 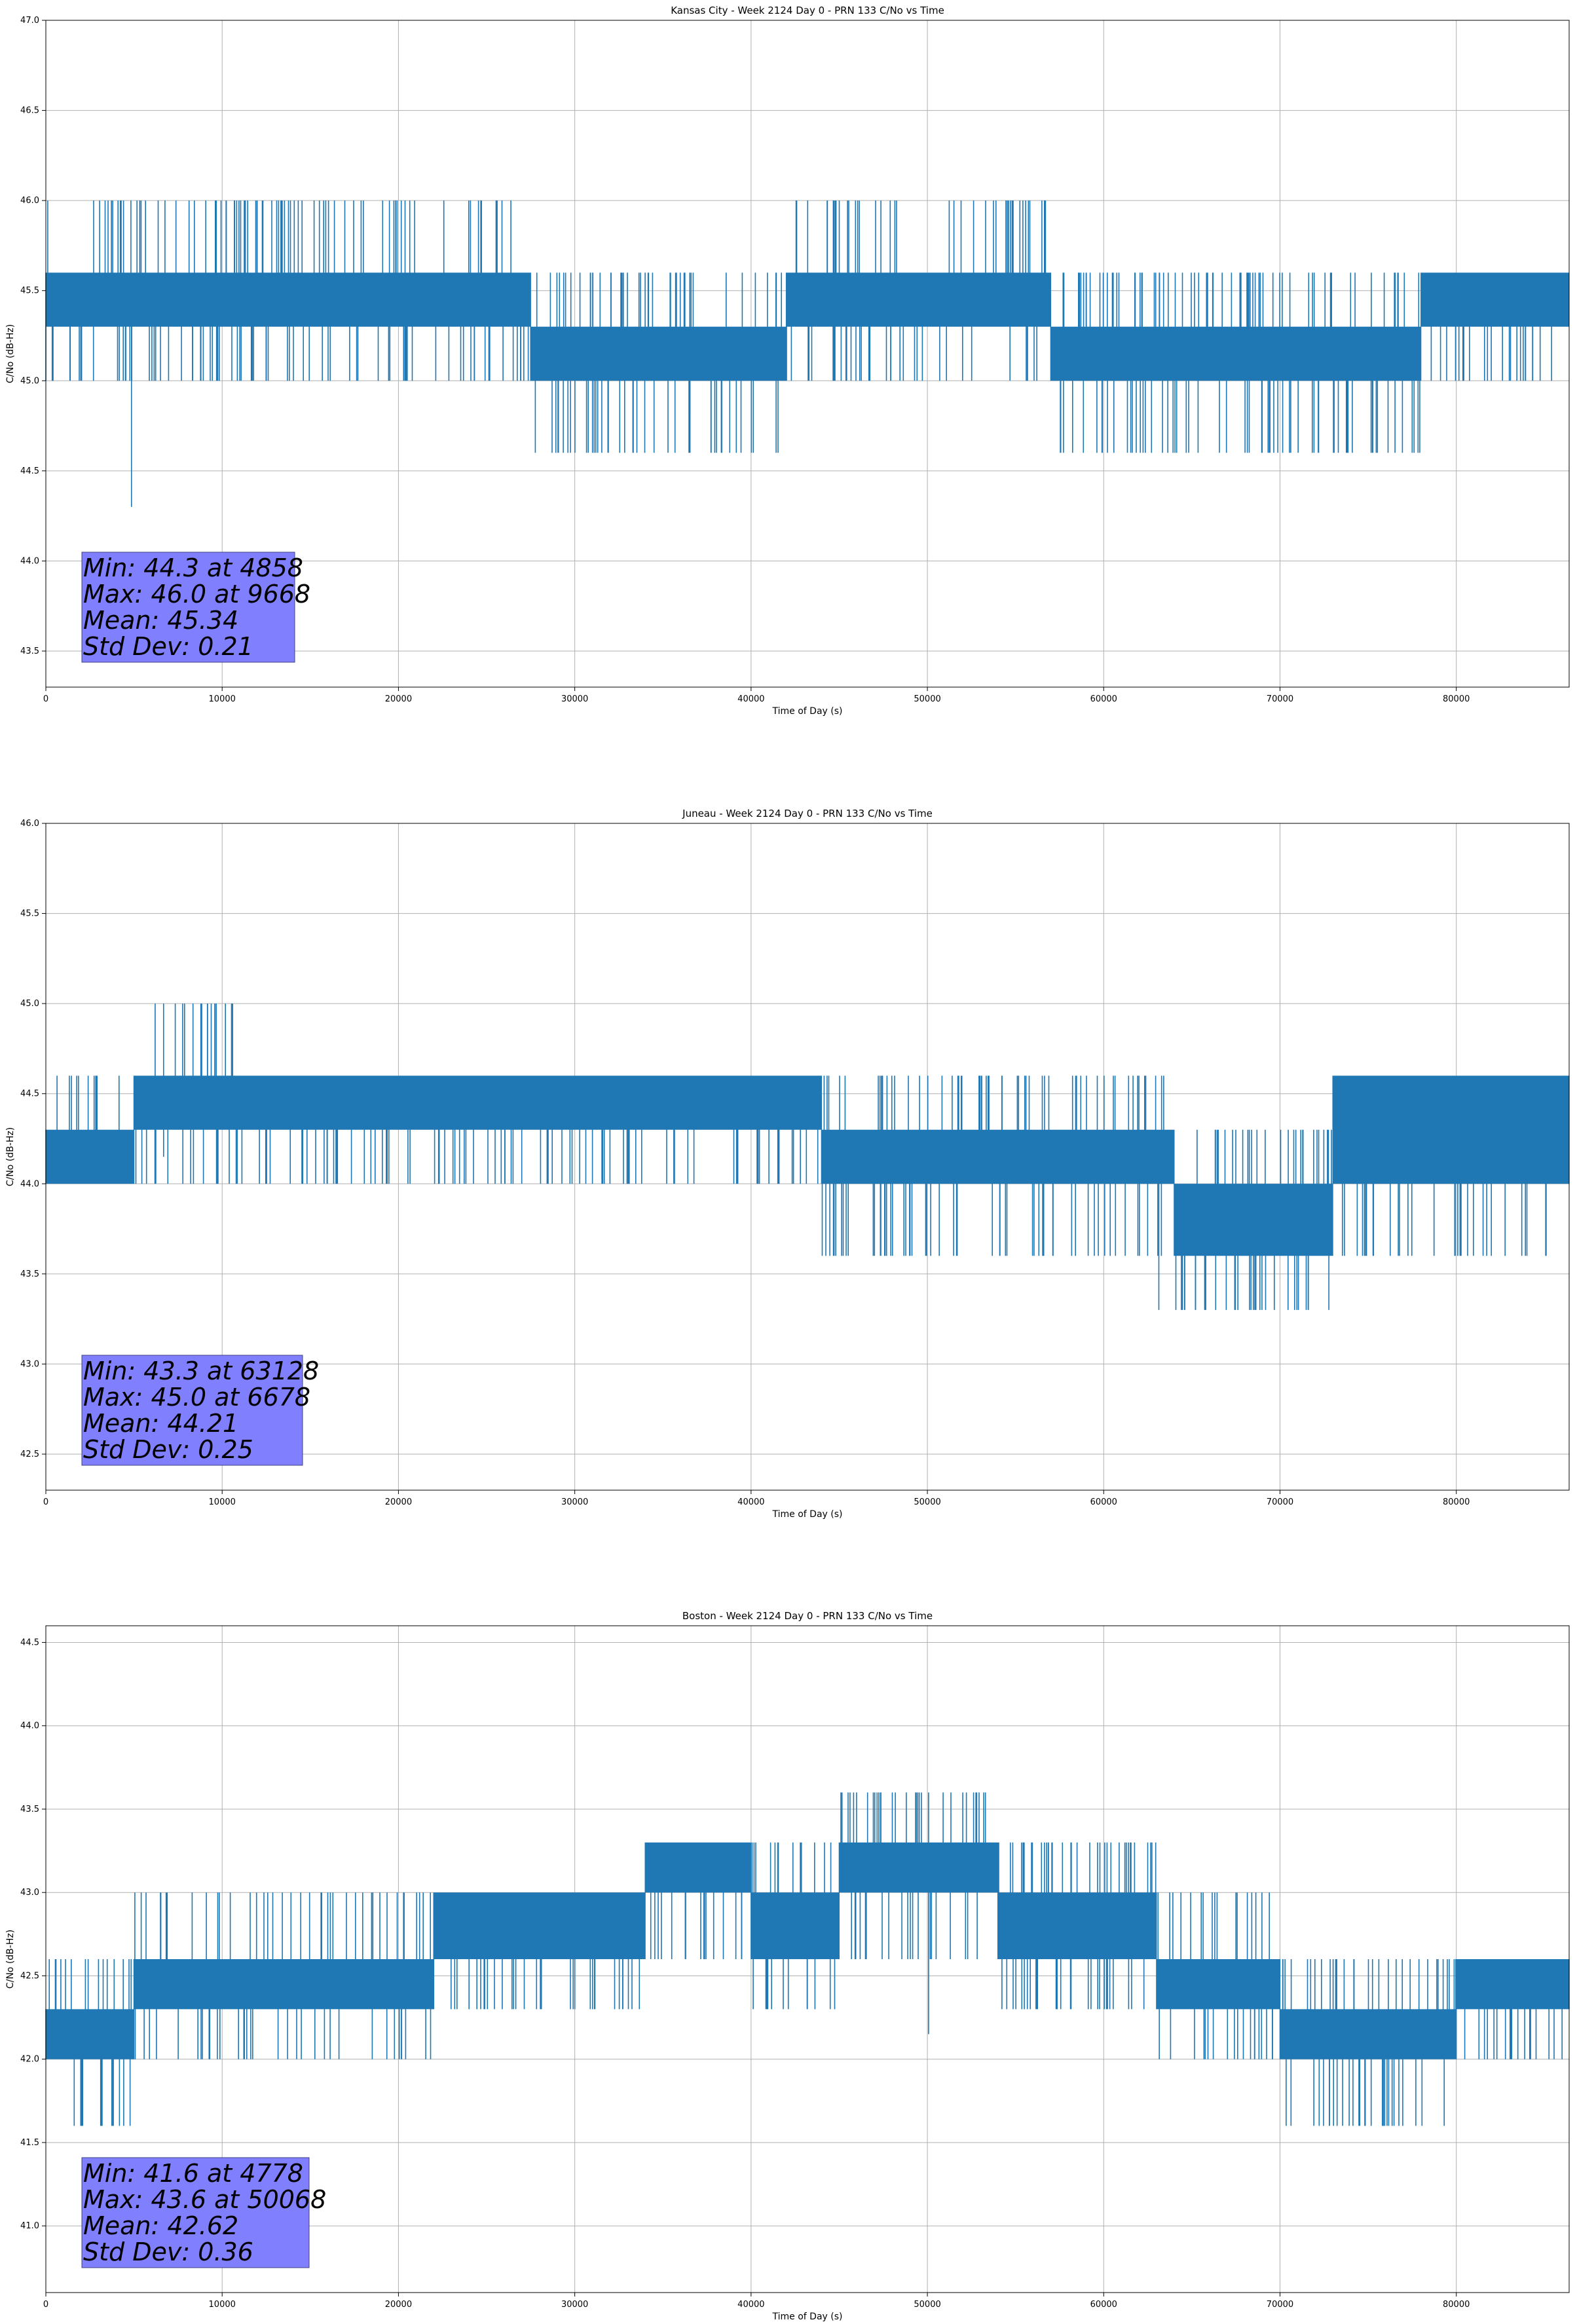 I want to click on stats-std: Std Dev: 0.21, so click(x=168, y=646).